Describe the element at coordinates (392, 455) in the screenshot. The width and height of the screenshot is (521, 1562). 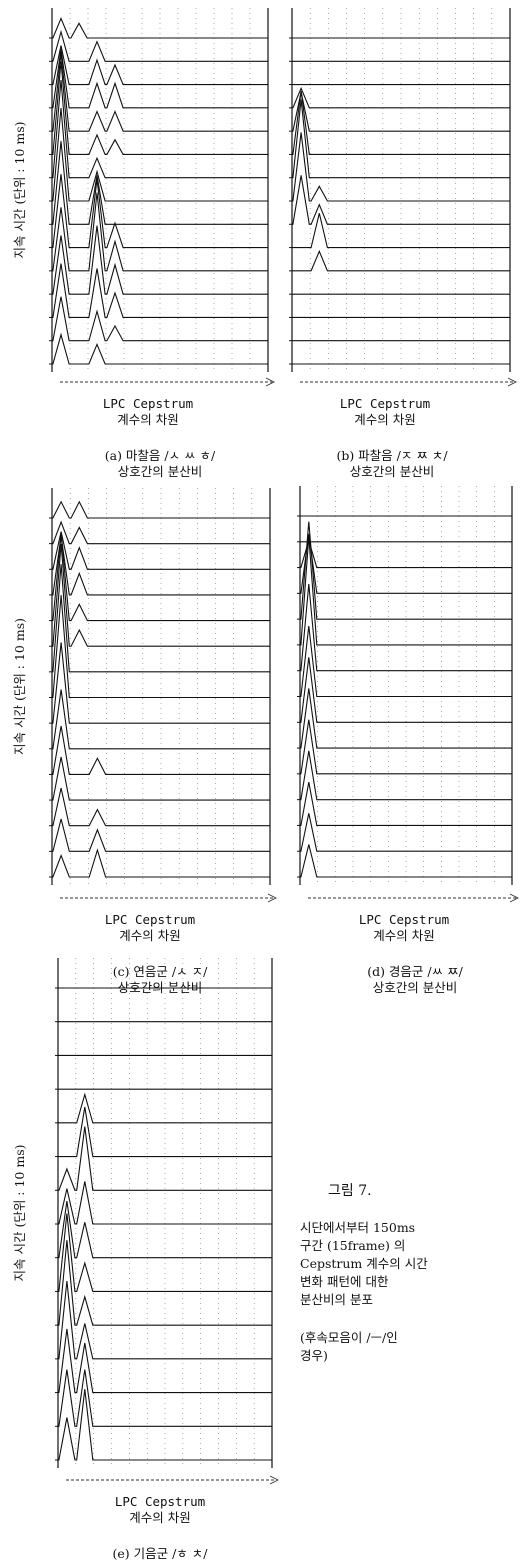
I see `panel-caption: (b) 파찰음 /ㅈ ㅉ ㅊ/` at that location.